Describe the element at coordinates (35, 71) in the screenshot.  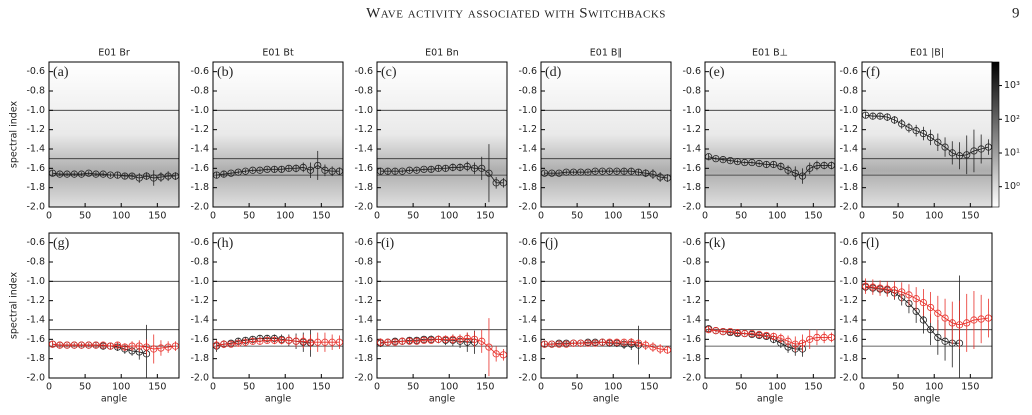
I see `y-tick-label: -0.6` at that location.